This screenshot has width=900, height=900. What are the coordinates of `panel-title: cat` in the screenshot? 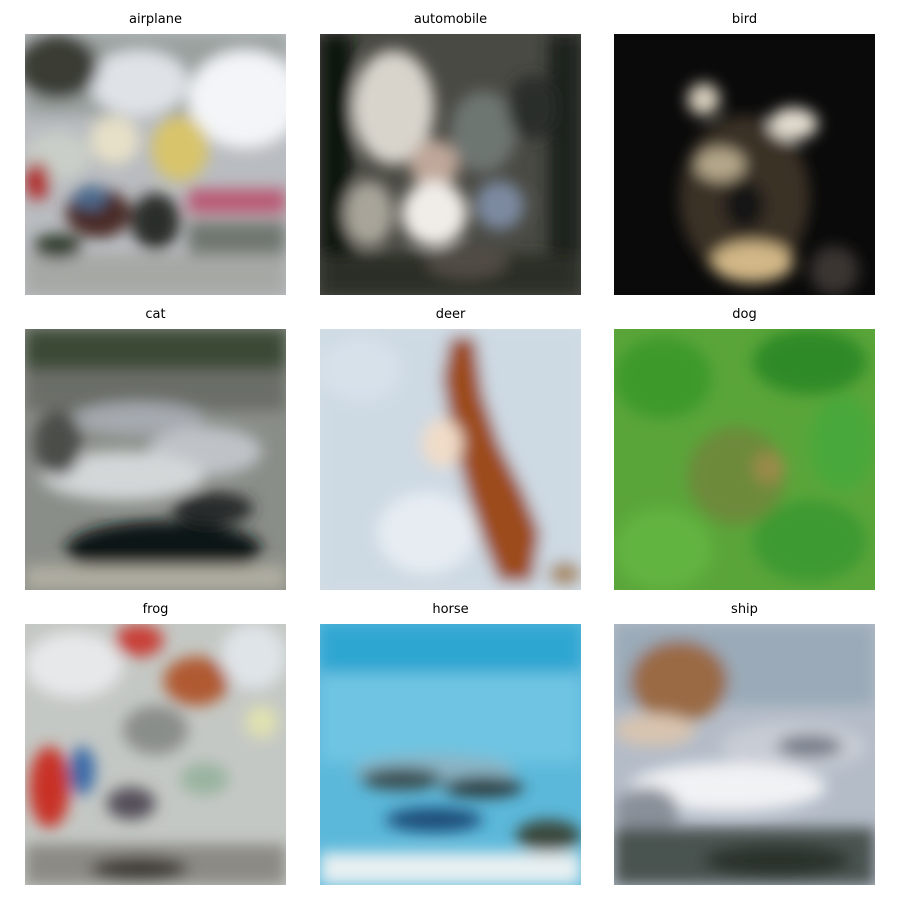 It's located at (155, 314).